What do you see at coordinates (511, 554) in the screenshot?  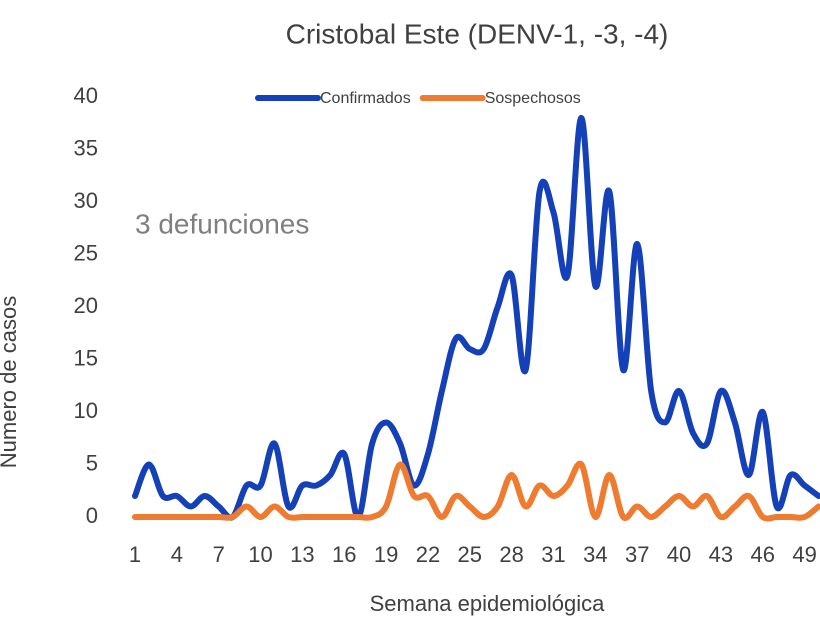 I see `x-tick-label: 28` at bounding box center [511, 554].